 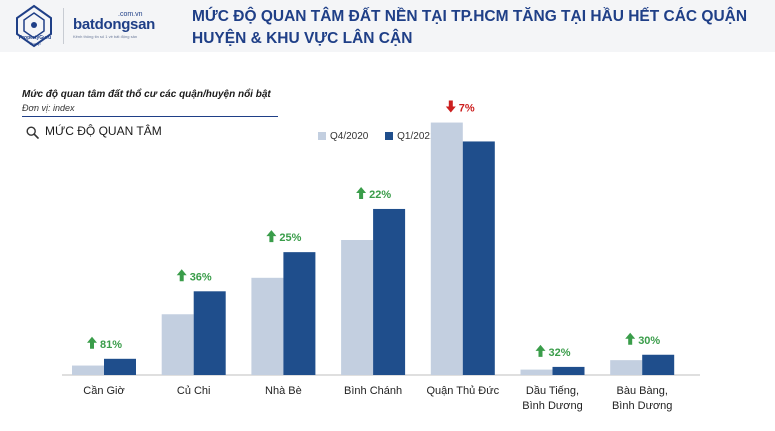 What do you see at coordinates (130, 14) in the screenshot?
I see `batdongsan-domain: .com.vn` at bounding box center [130, 14].